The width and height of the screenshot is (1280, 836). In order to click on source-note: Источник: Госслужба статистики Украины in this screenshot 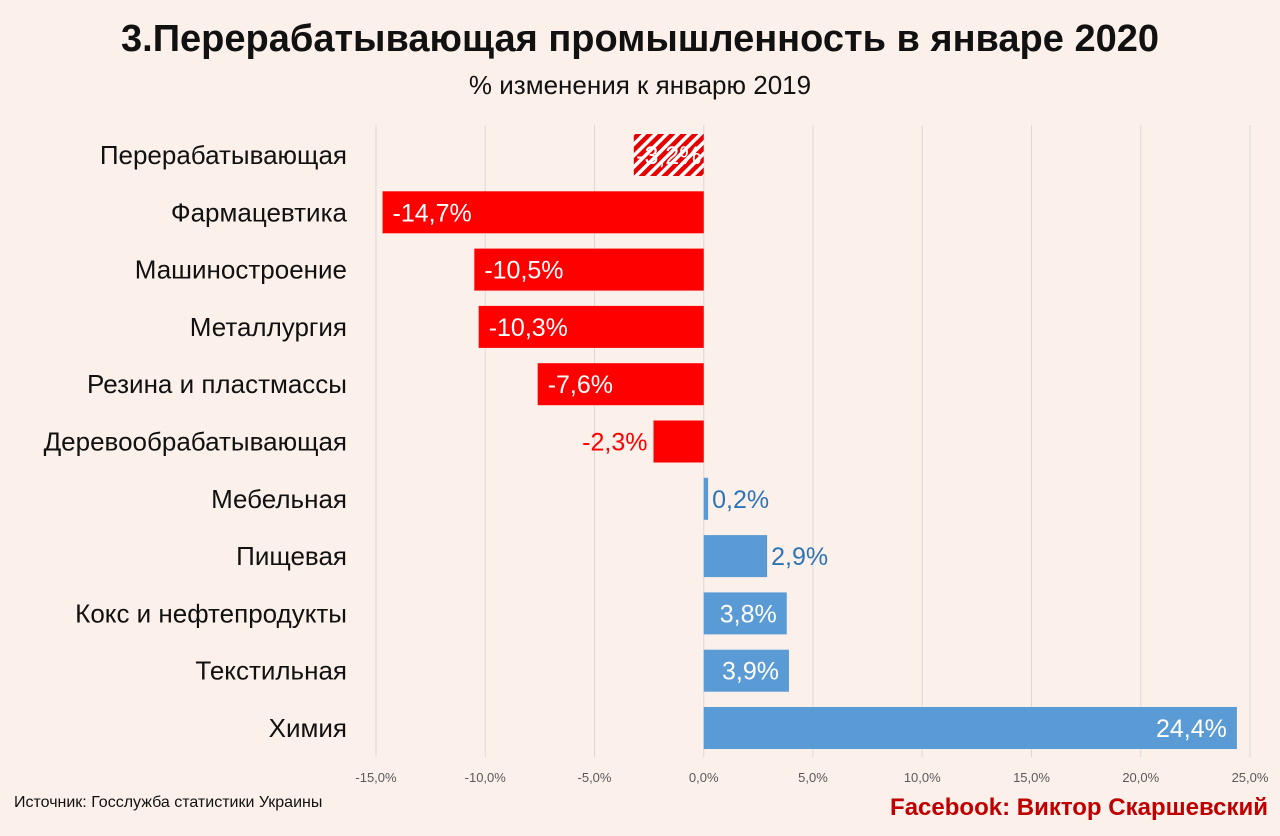, I will do `click(168, 802)`.